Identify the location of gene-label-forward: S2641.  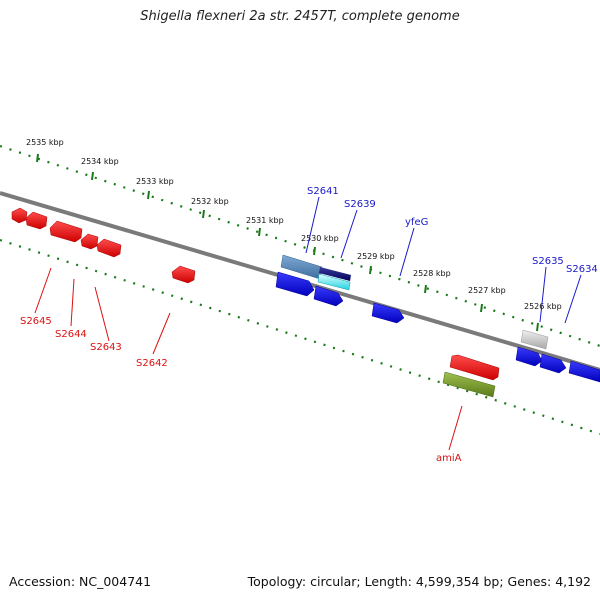
(323, 191).